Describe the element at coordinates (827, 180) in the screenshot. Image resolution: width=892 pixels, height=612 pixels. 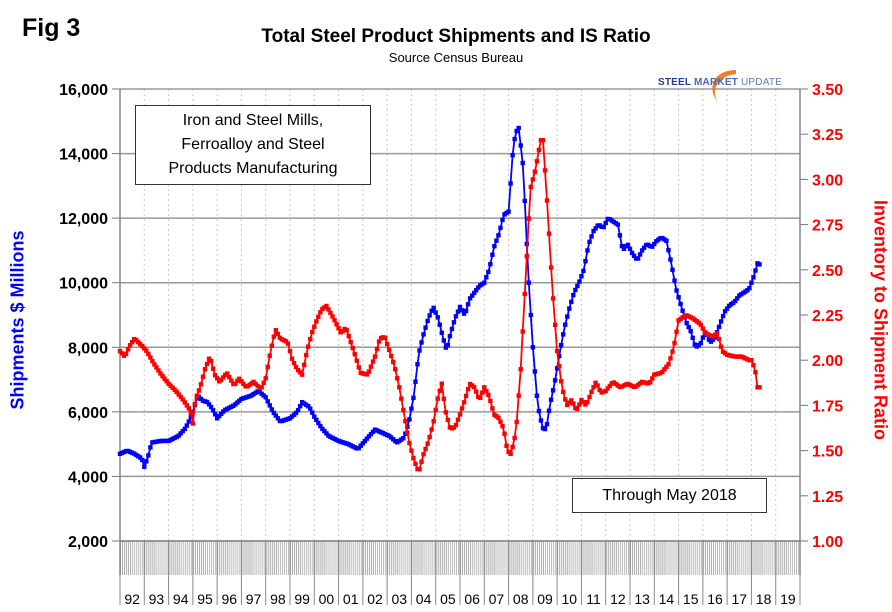
I see `y2-tick-label: 3.00` at that location.